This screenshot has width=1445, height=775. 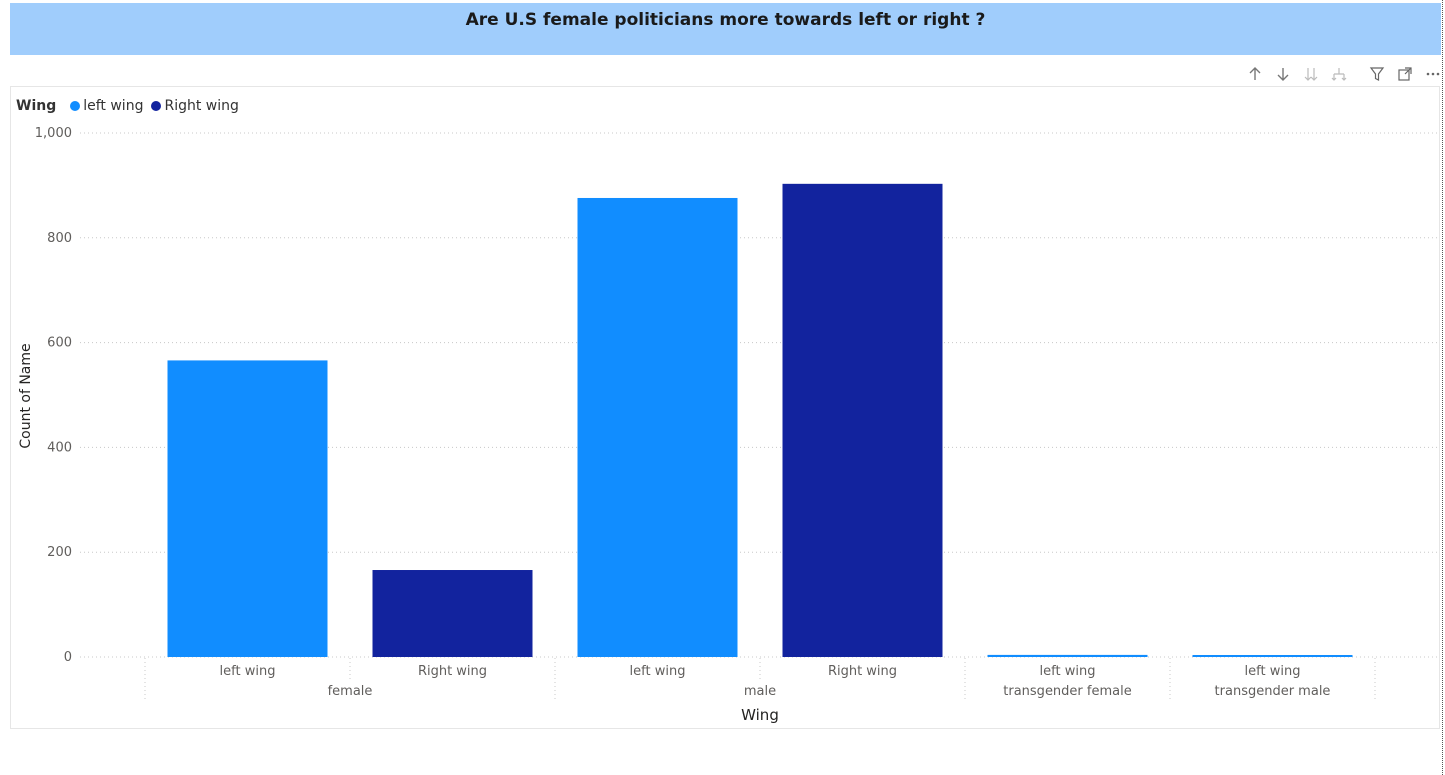 I want to click on legend-label-right-wing: Right wing, so click(x=201, y=106).